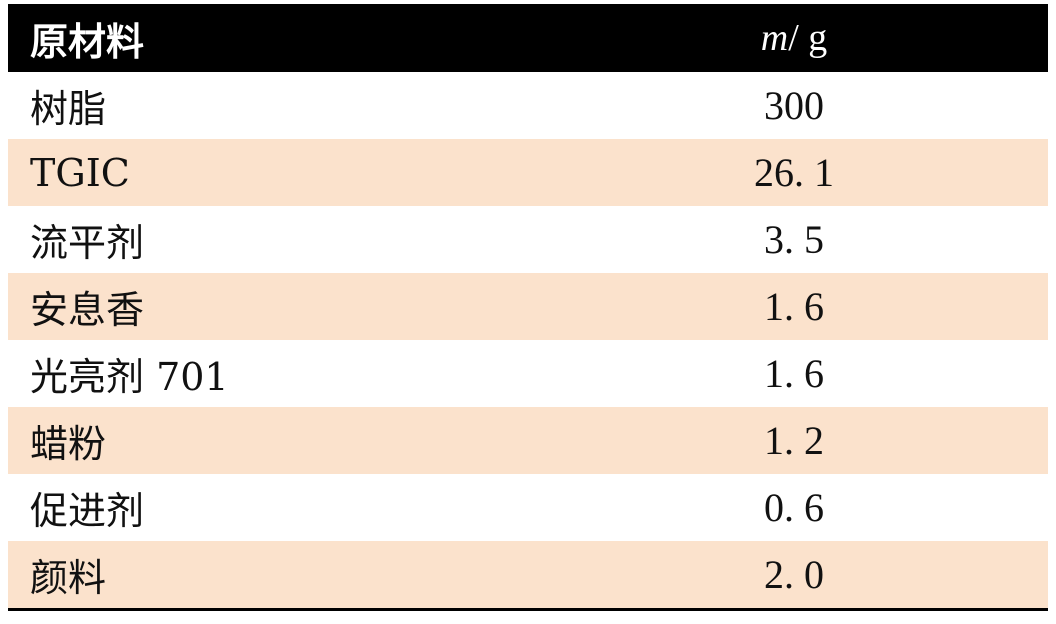  I want to click on header-mass: m/ g, so click(768, 38).